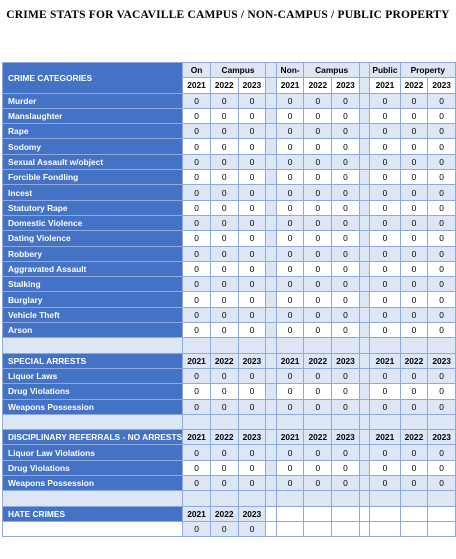  I want to click on crime-row: Dating Violence 0 0 0 0 0 0 0 0 0, so click(228, 238).